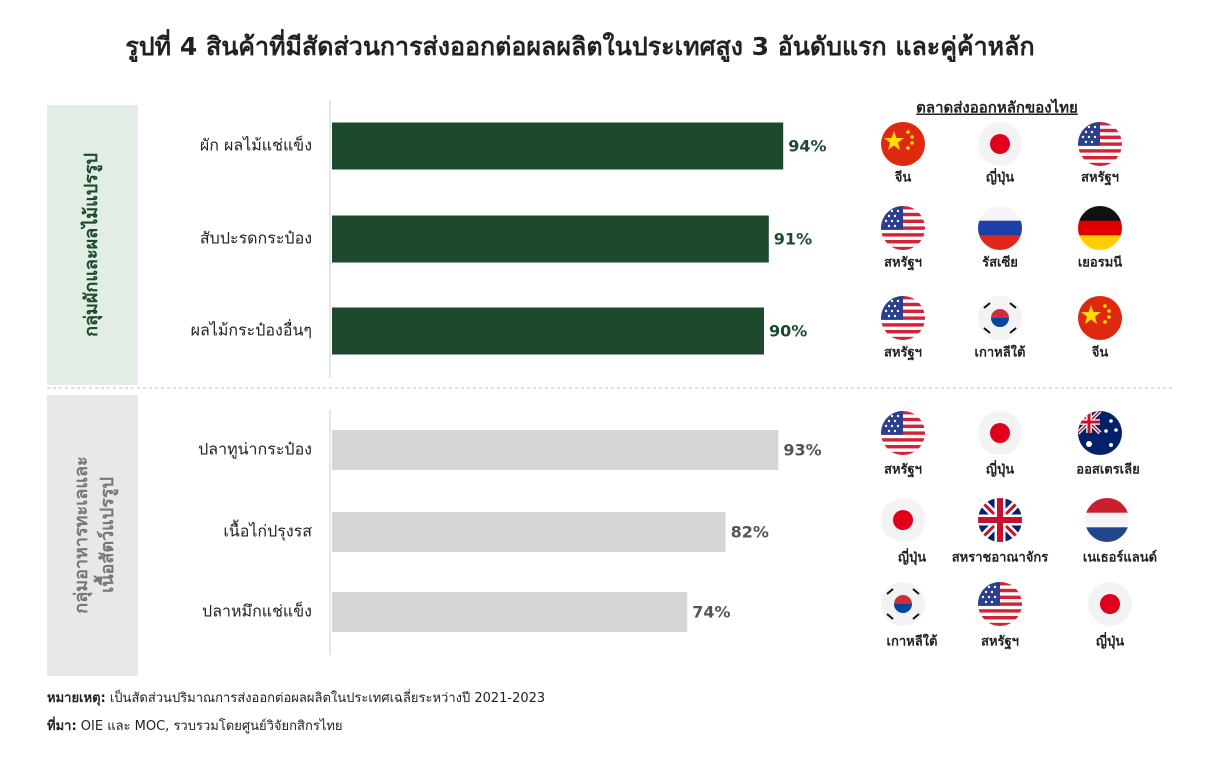 The image size is (1205, 777). I want to click on value-label: 94%, so click(807, 146).